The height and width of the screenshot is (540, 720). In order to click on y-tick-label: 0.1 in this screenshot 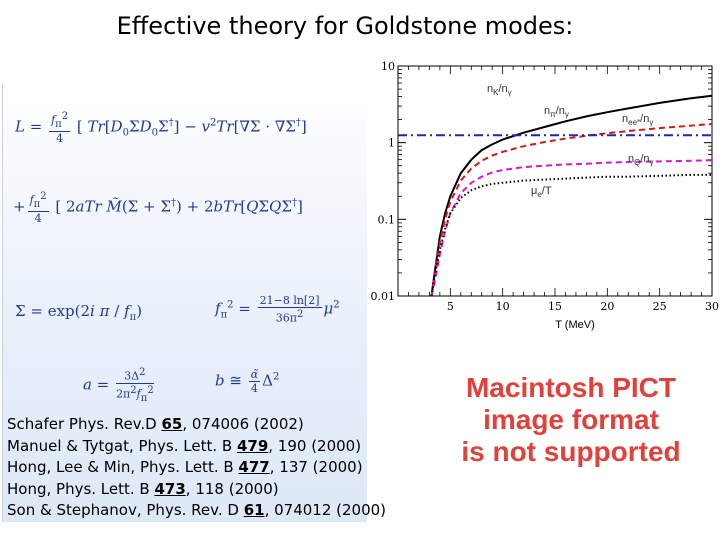, I will do `click(387, 219)`.